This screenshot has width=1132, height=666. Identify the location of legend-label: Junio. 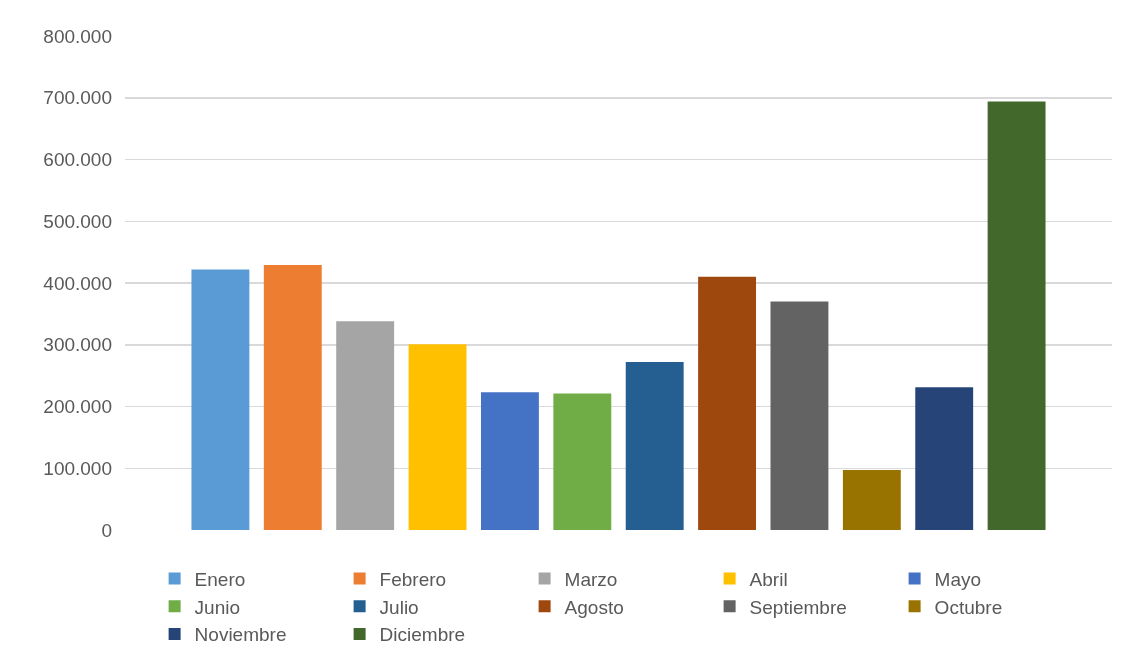
(217, 607).